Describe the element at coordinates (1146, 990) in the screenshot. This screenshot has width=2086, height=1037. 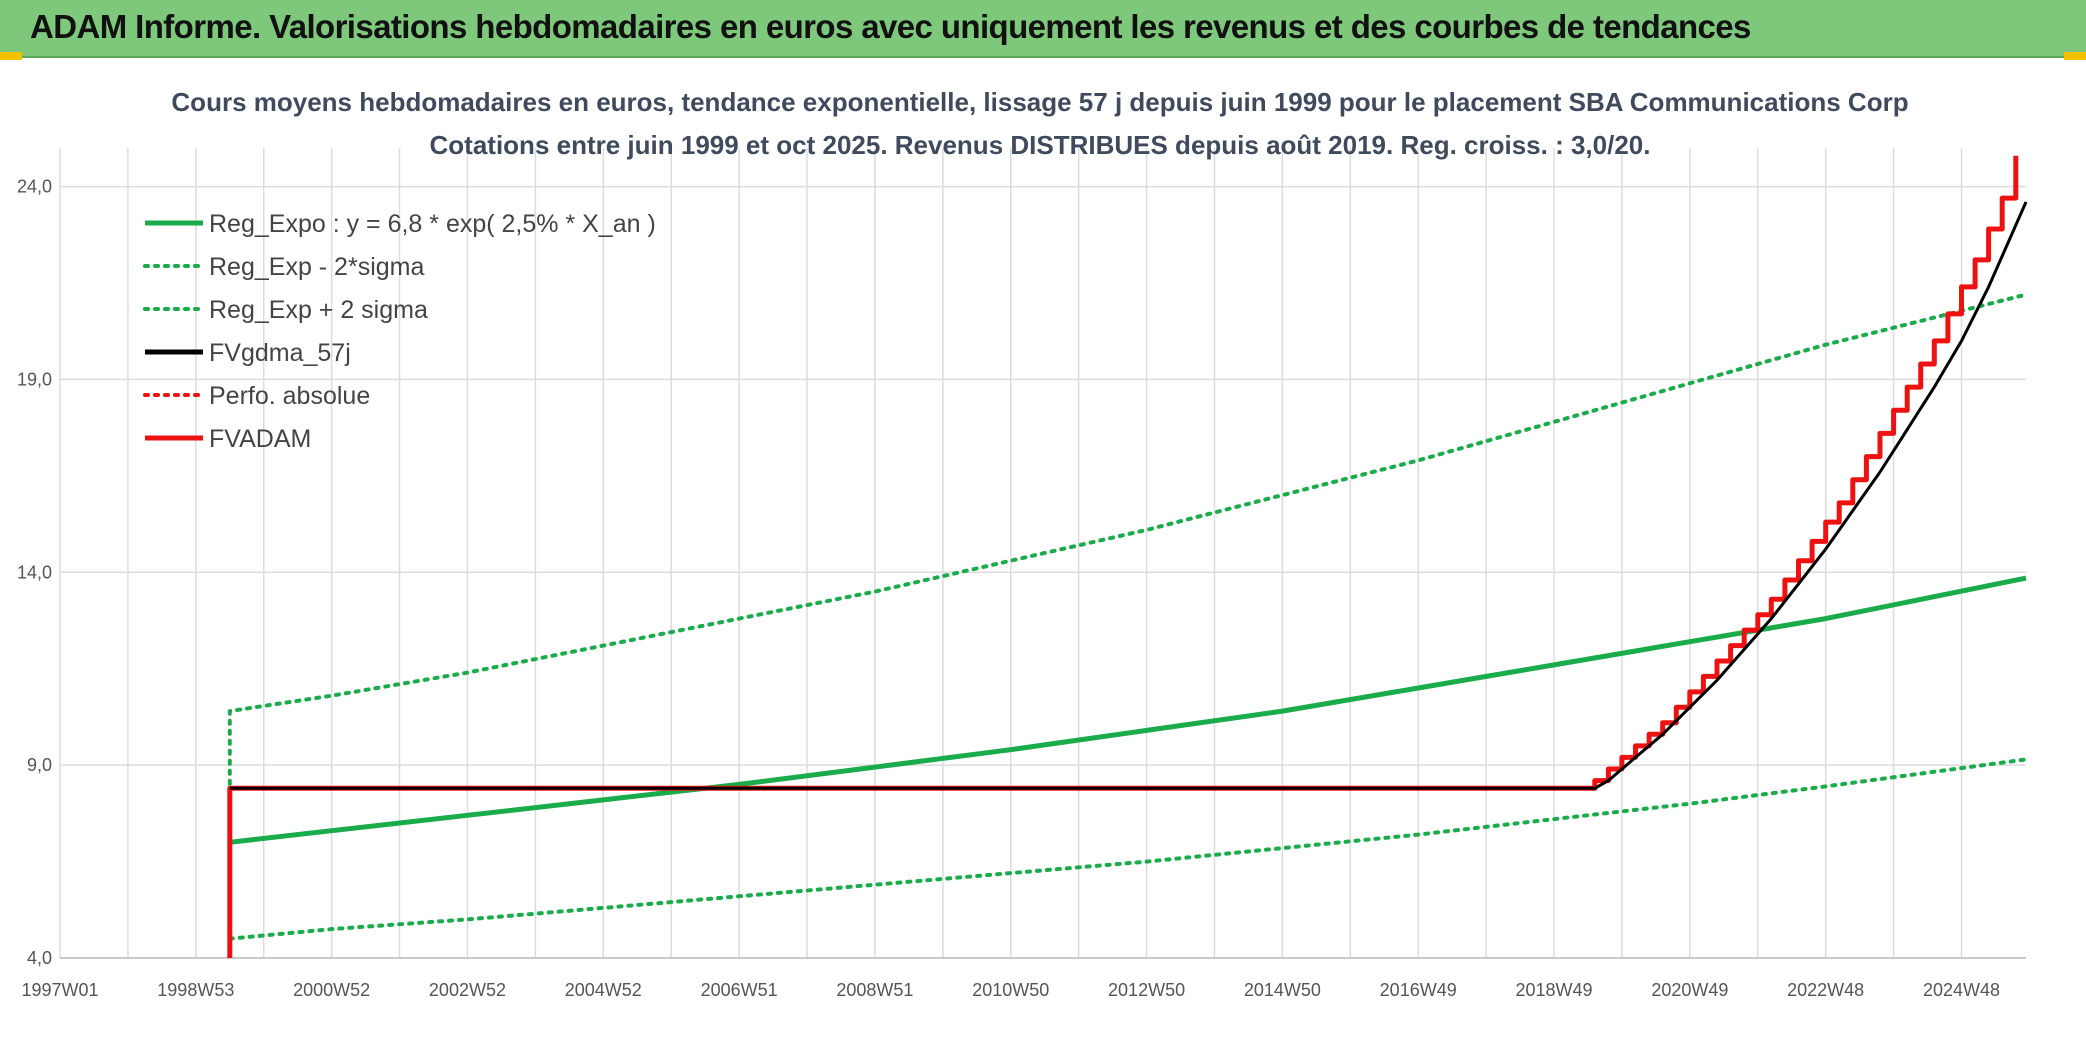
I see `x-tick-label: 2012W50` at that location.